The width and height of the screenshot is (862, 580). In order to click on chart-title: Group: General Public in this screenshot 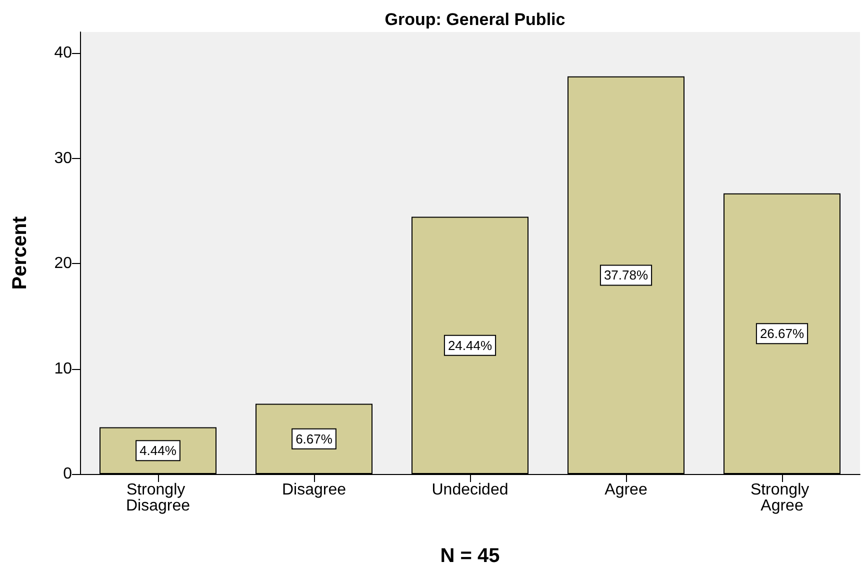, I will do `click(475, 19)`.